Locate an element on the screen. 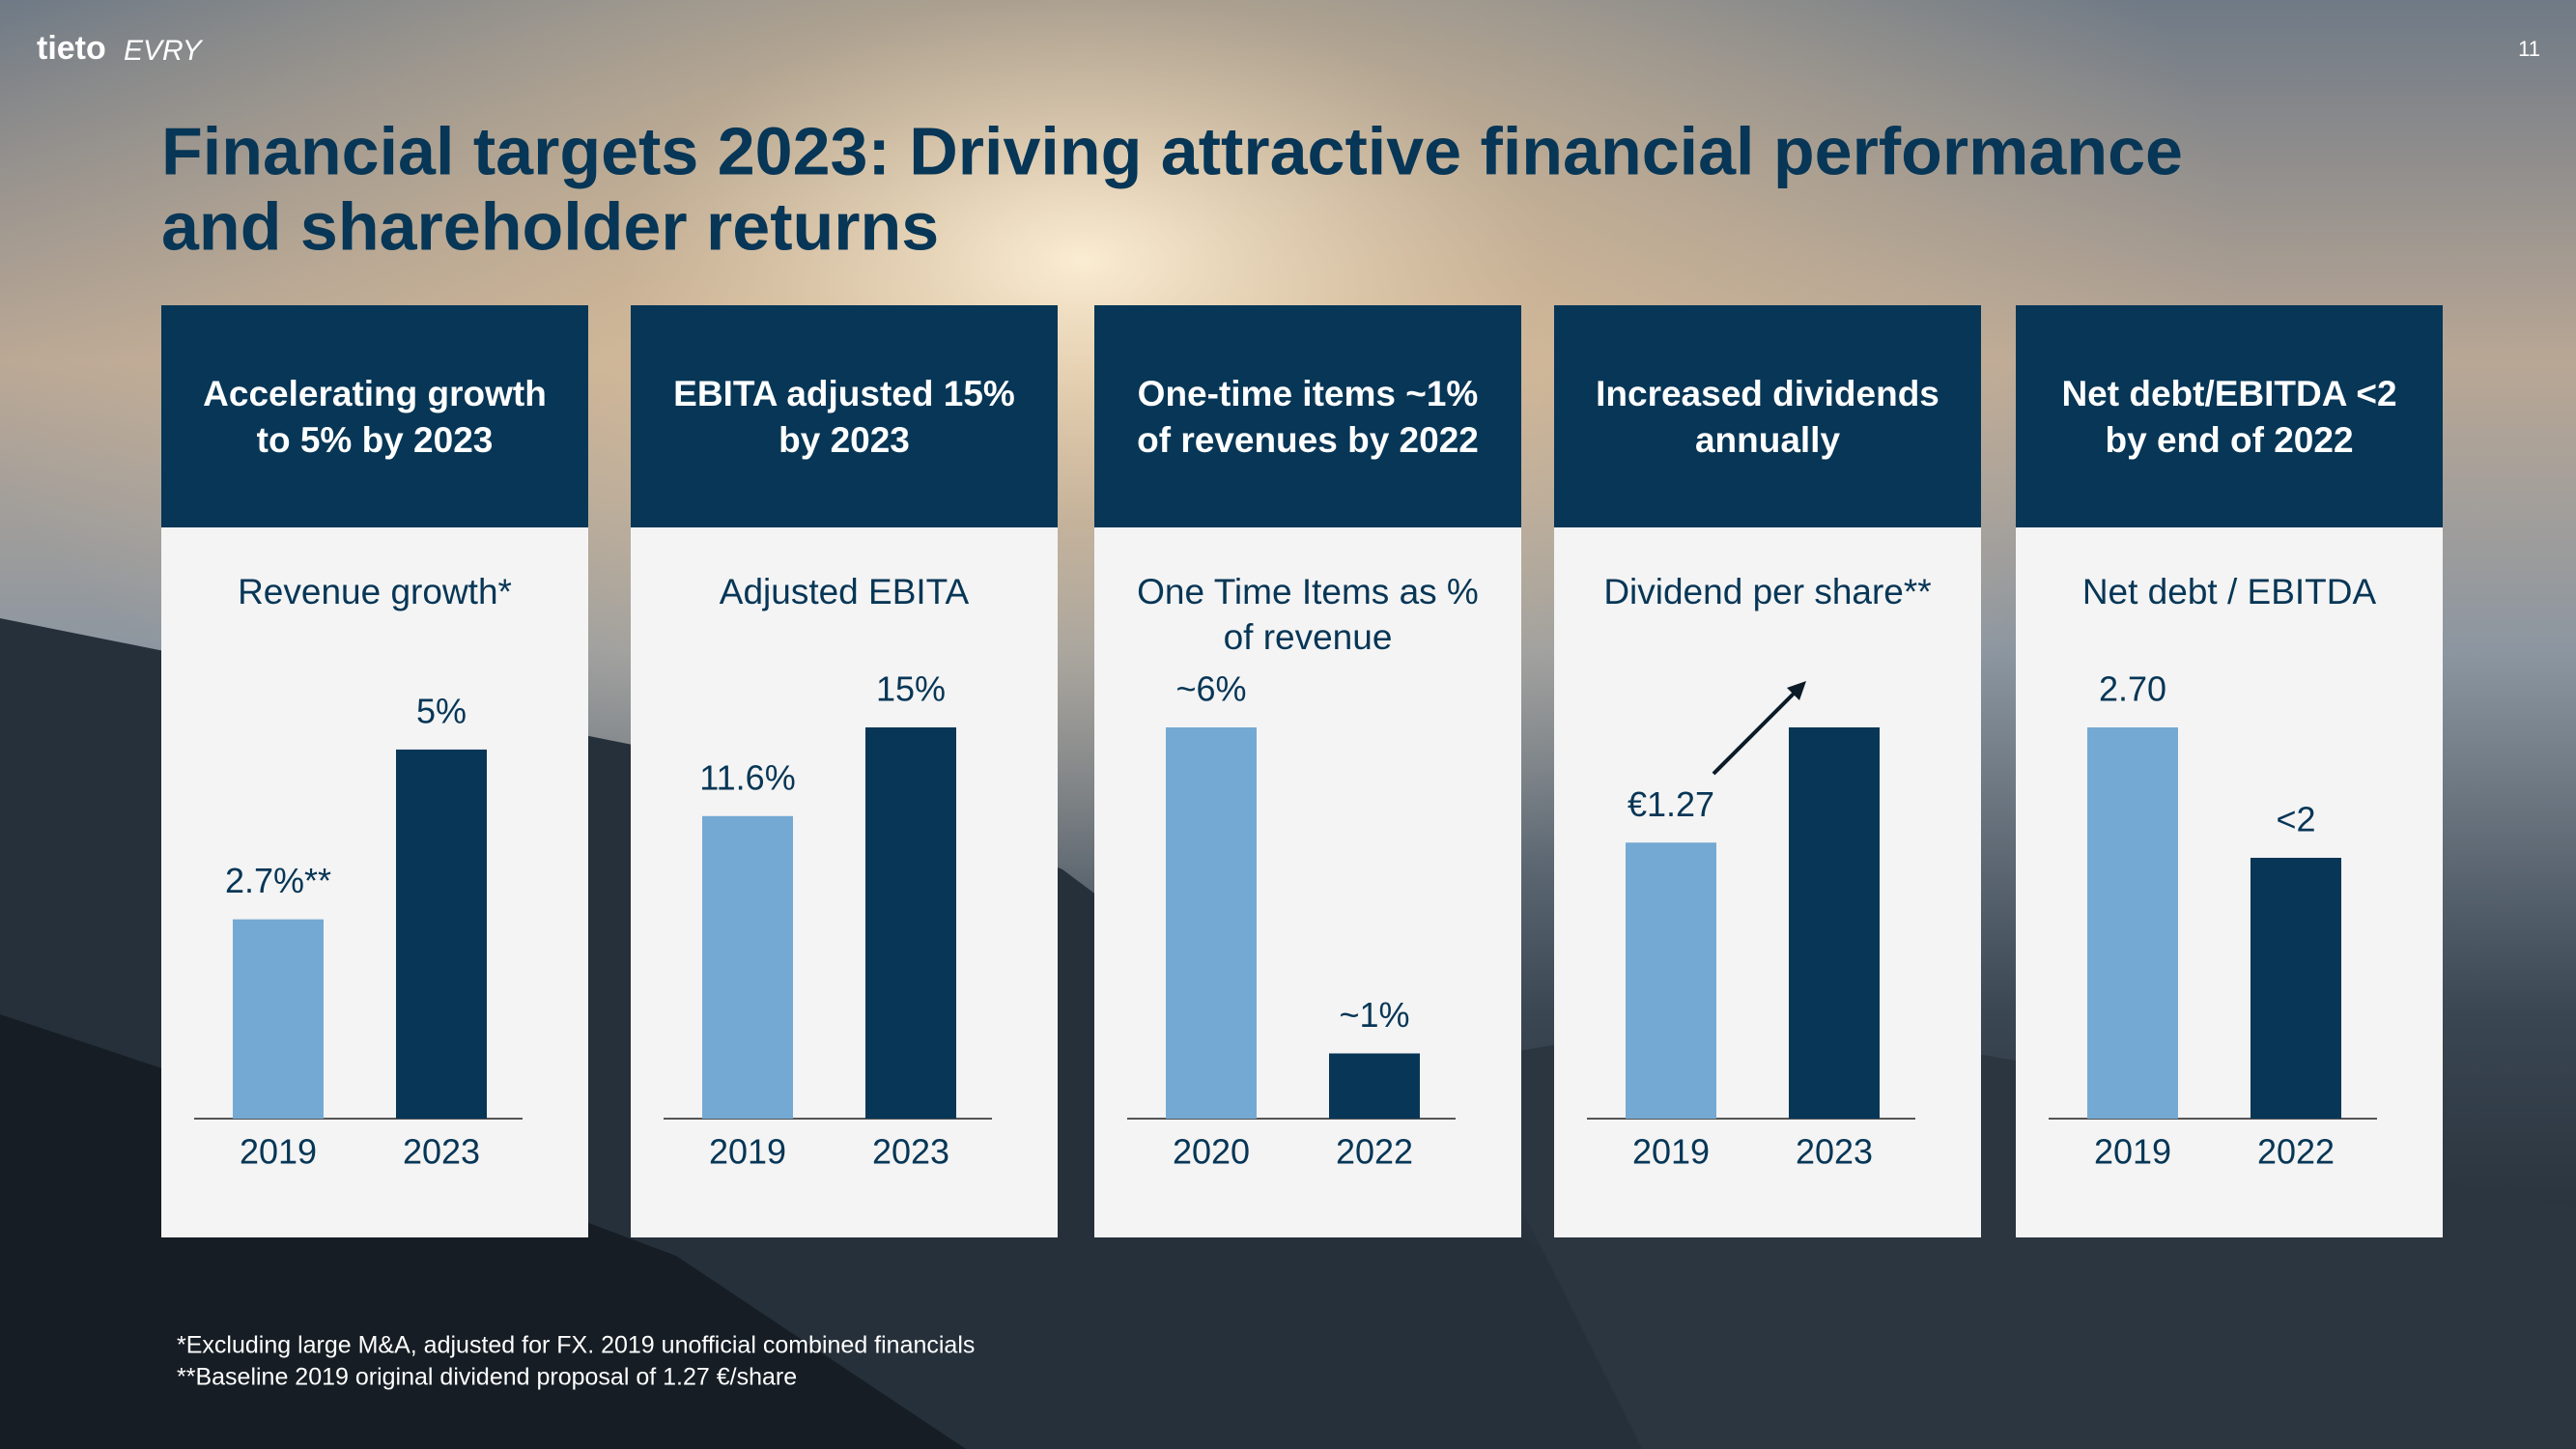 This screenshot has width=2576, height=1449. value-label: 2.70 is located at coordinates (2132, 689).